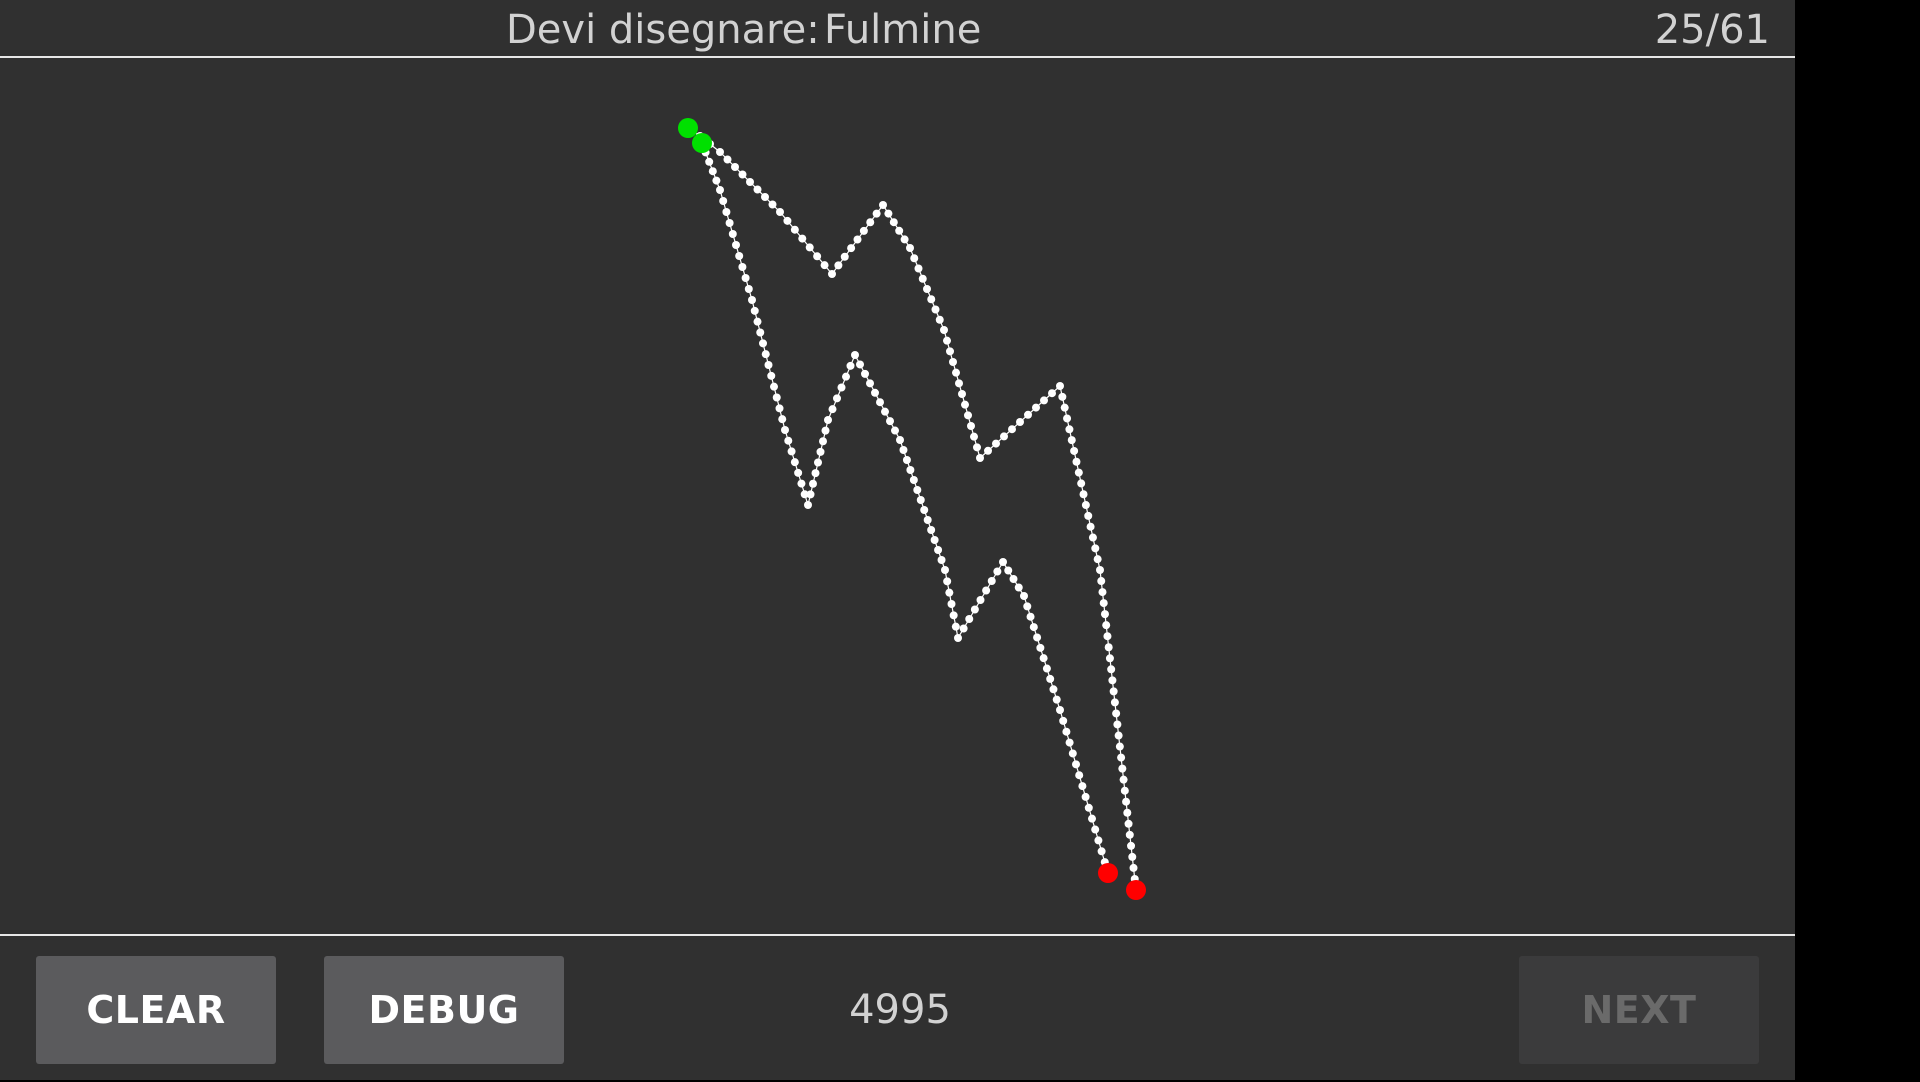  I want to click on clear-button: CLEAR, so click(156, 1010).